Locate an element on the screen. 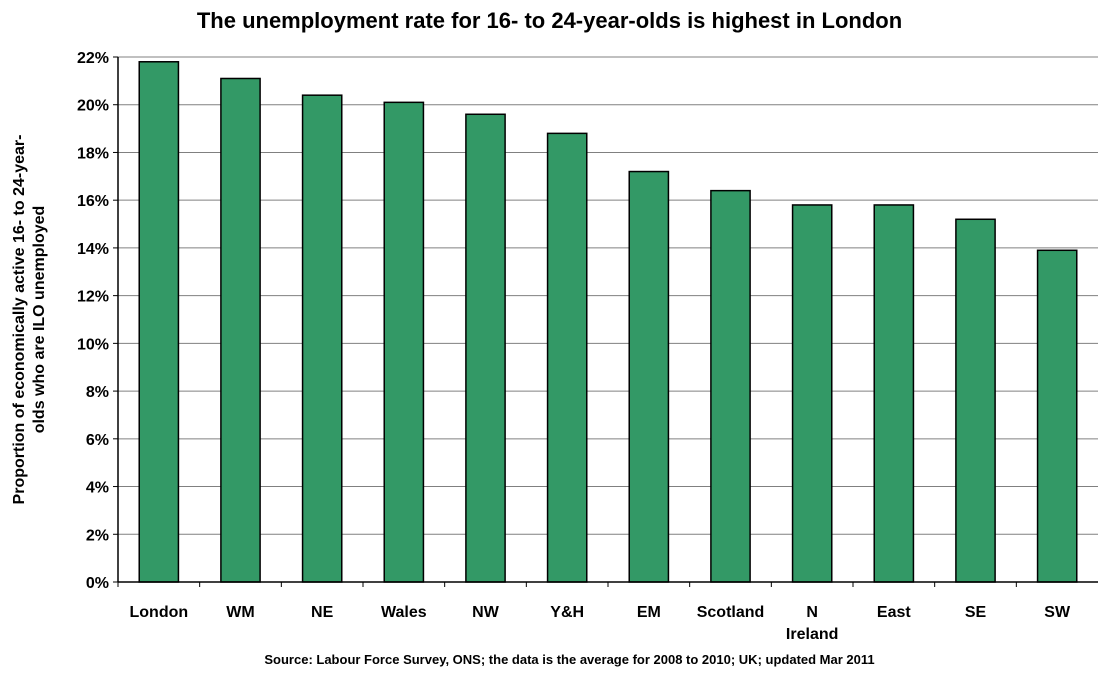 The height and width of the screenshot is (673, 1099). x-category-label: N Ireland is located at coordinates (812, 623).